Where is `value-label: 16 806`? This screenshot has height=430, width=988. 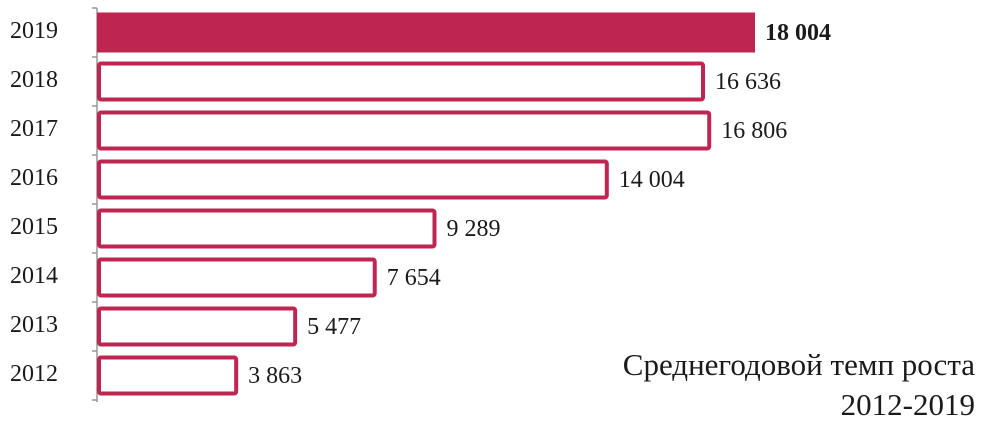 value-label: 16 806 is located at coordinates (754, 131).